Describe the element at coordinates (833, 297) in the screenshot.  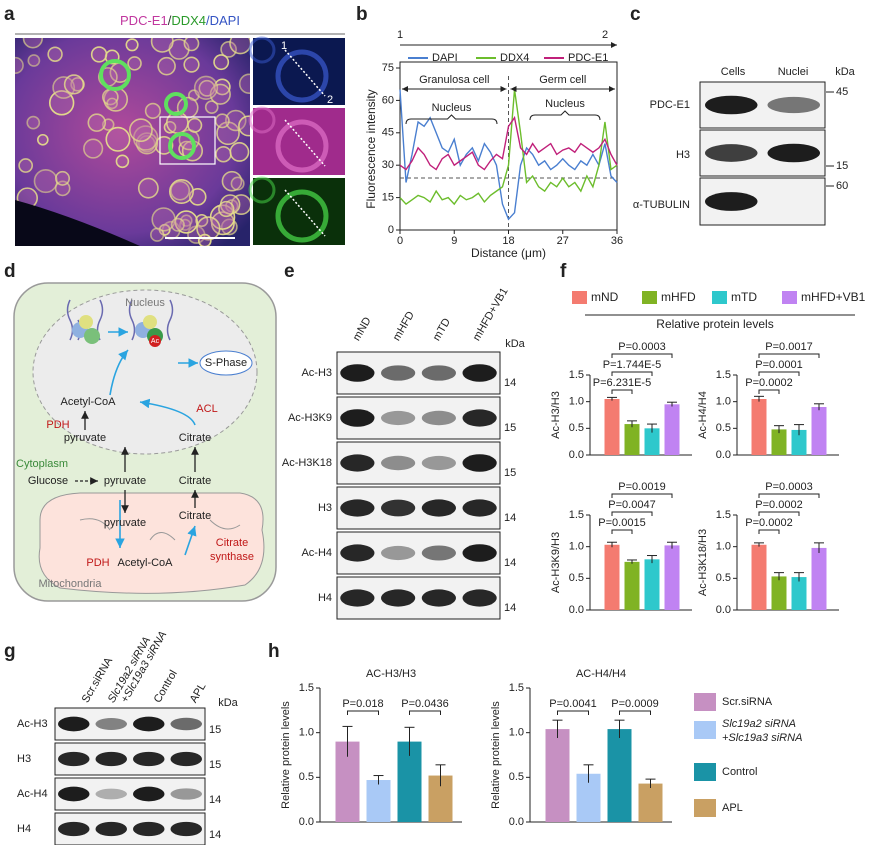
I see `legend-label: mHFD+VB1` at that location.